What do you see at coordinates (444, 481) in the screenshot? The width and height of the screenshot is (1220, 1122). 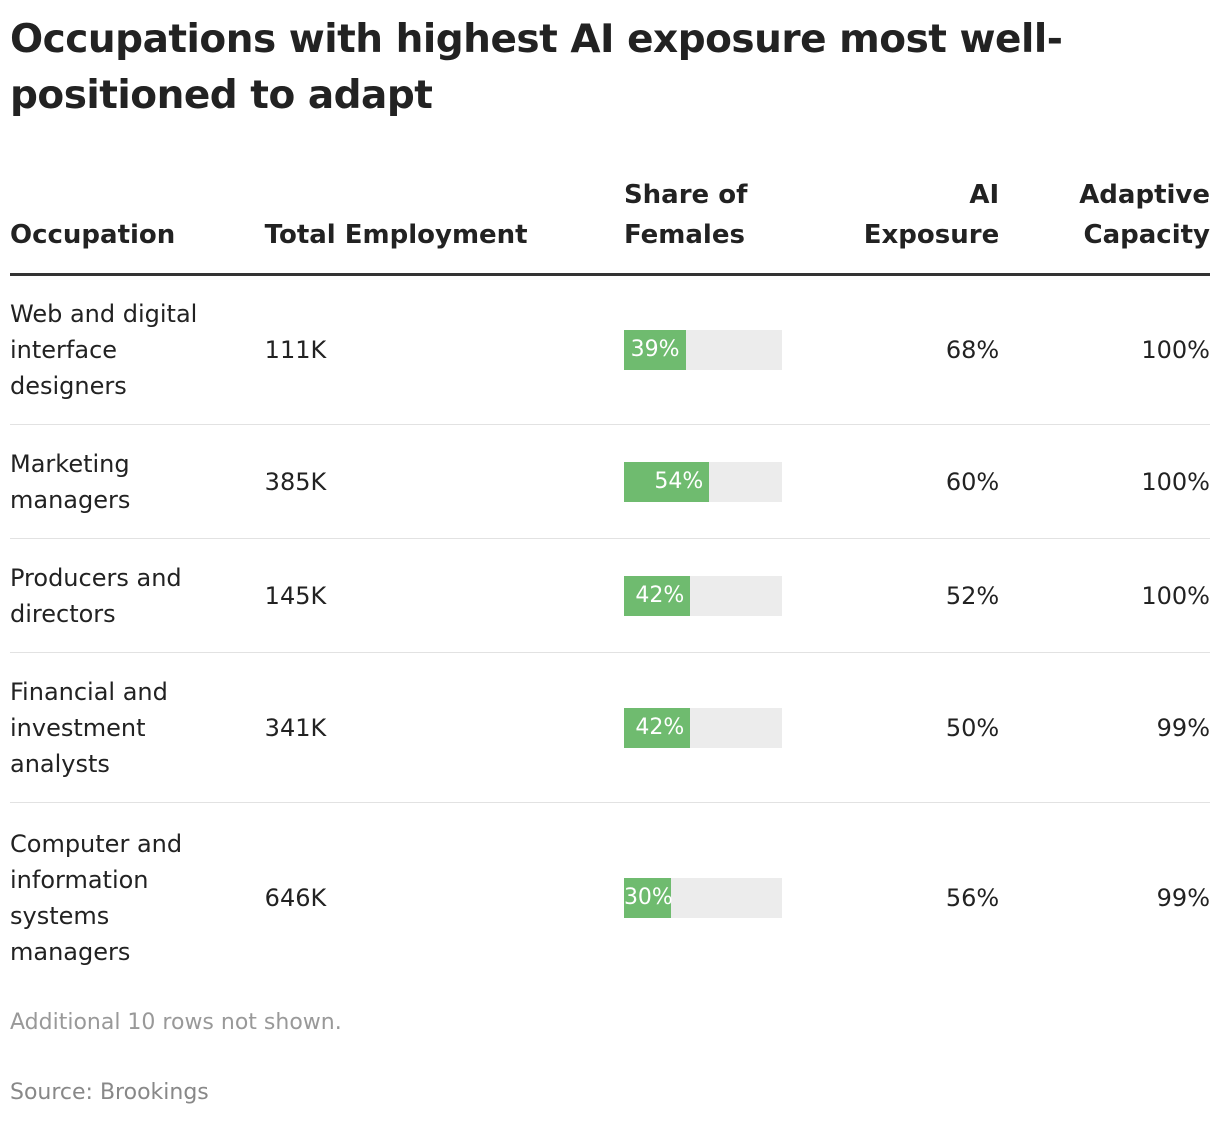 I see `cell-employment: 385K` at bounding box center [444, 481].